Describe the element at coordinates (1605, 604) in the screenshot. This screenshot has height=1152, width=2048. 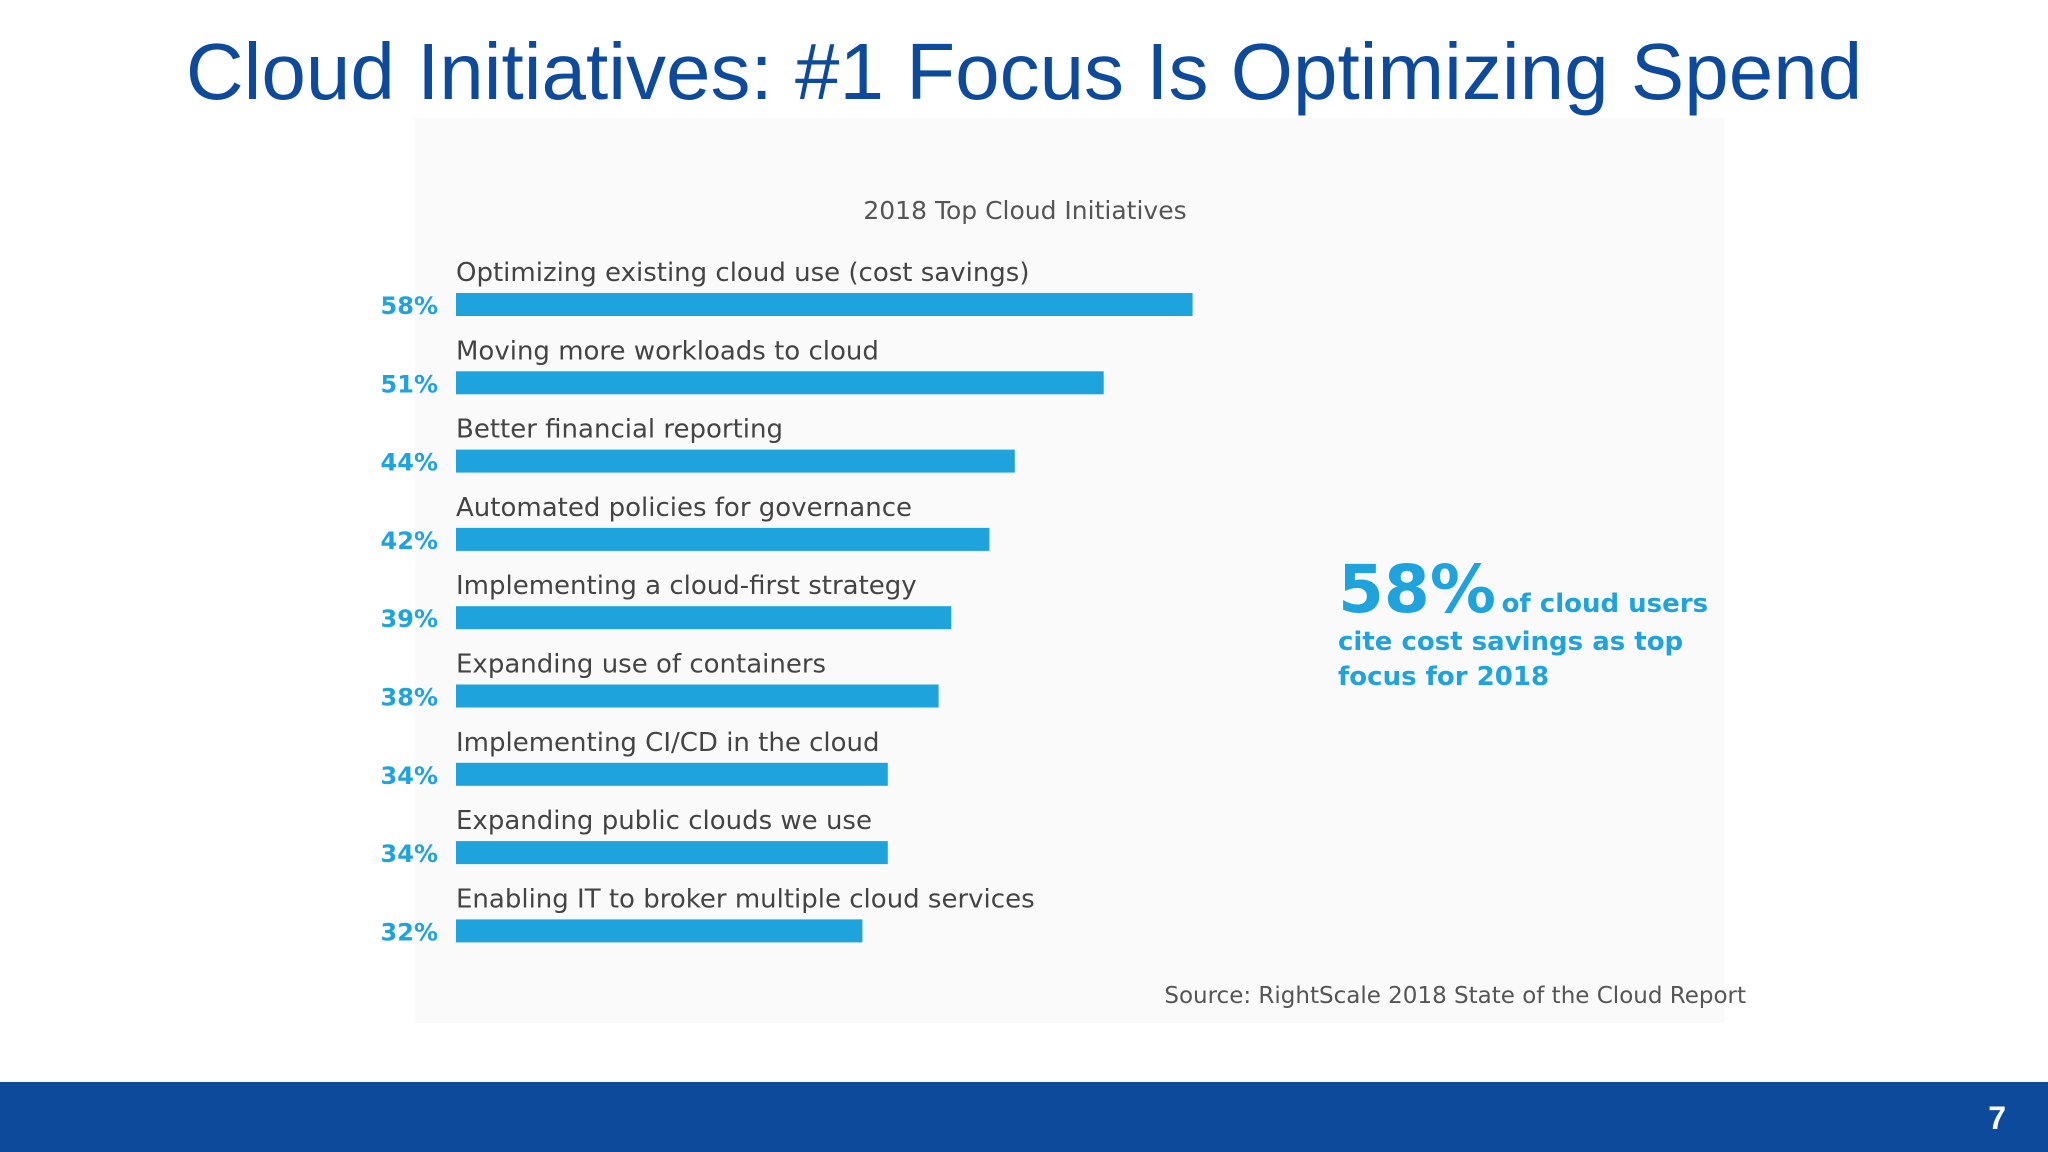
I see `callout-line1: of cloud users` at that location.